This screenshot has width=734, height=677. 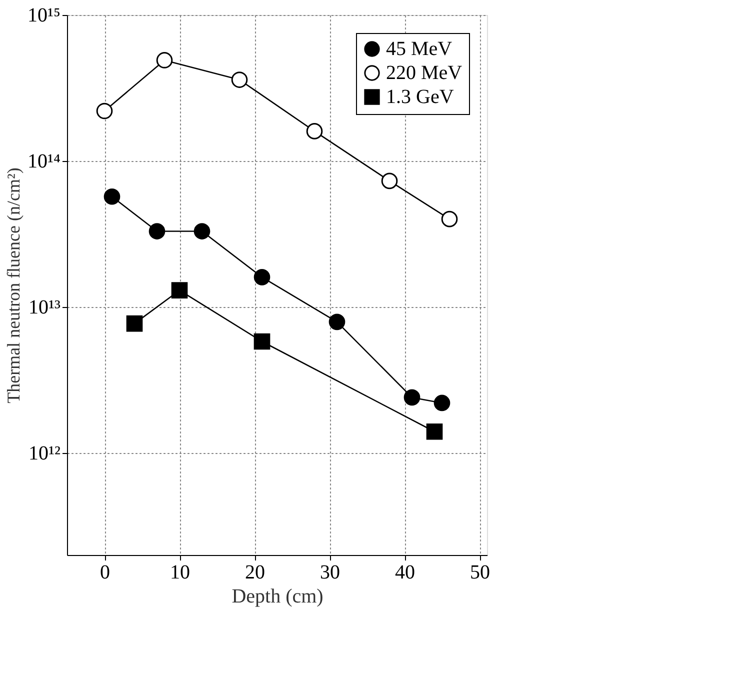 What do you see at coordinates (44, 307) in the screenshot?
I see `y-tick-label: 10¹³` at bounding box center [44, 307].